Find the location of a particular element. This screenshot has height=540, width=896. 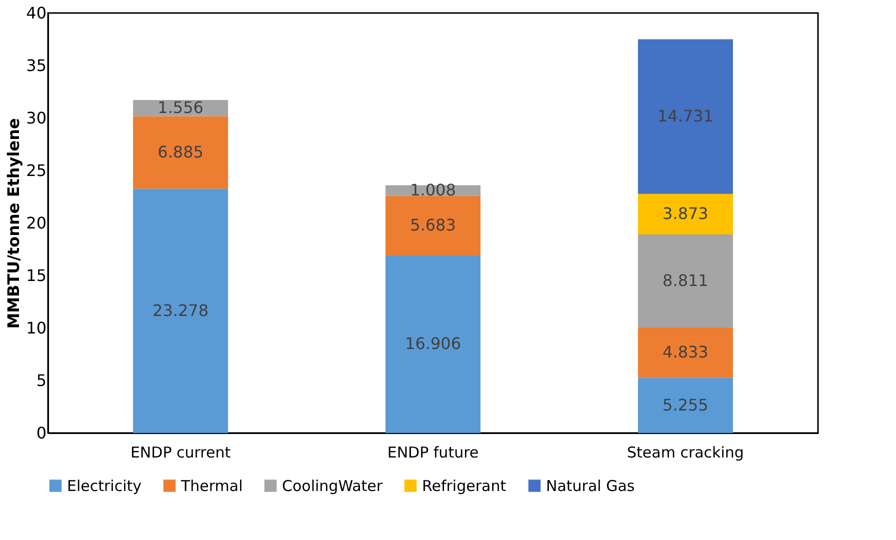

data-label: 3.873 is located at coordinates (685, 214).